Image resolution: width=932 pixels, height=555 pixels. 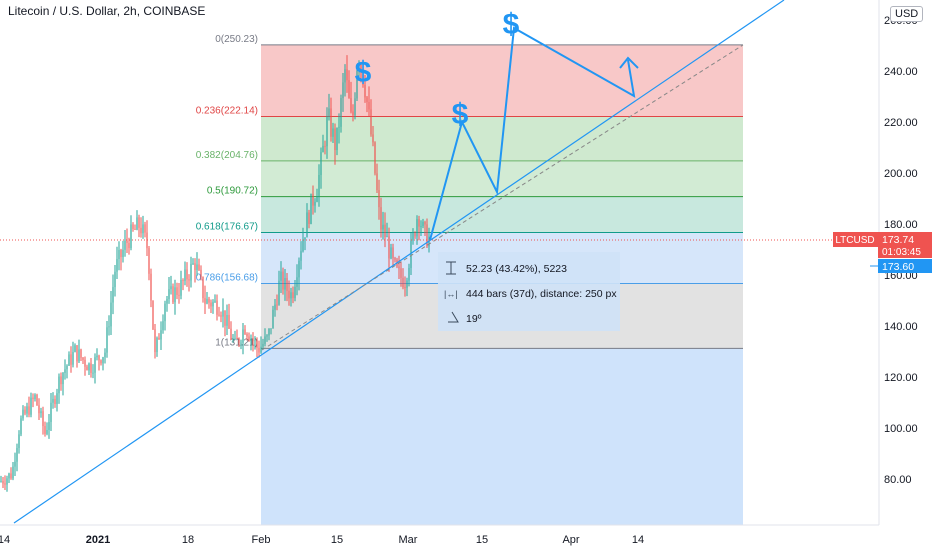 I want to click on y-tick-label: 140.00, so click(x=901, y=327).